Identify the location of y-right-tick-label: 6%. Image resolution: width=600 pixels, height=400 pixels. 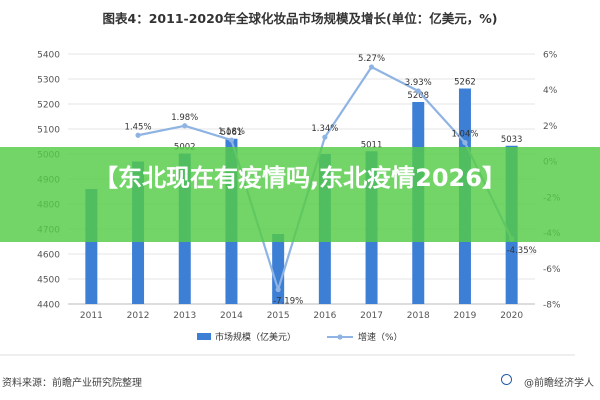
(550, 56).